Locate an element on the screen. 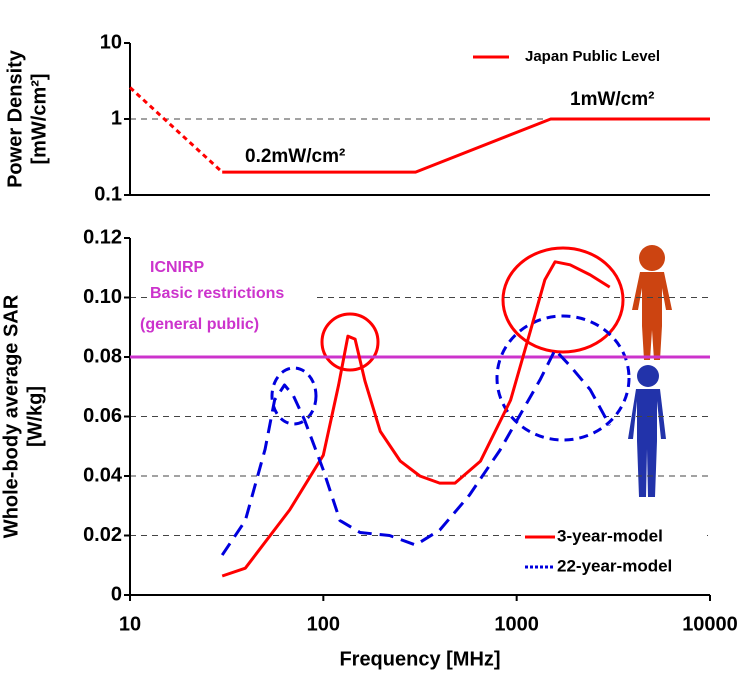 The height and width of the screenshot is (674, 753). legend-bg is located at coordinates (589, 57).